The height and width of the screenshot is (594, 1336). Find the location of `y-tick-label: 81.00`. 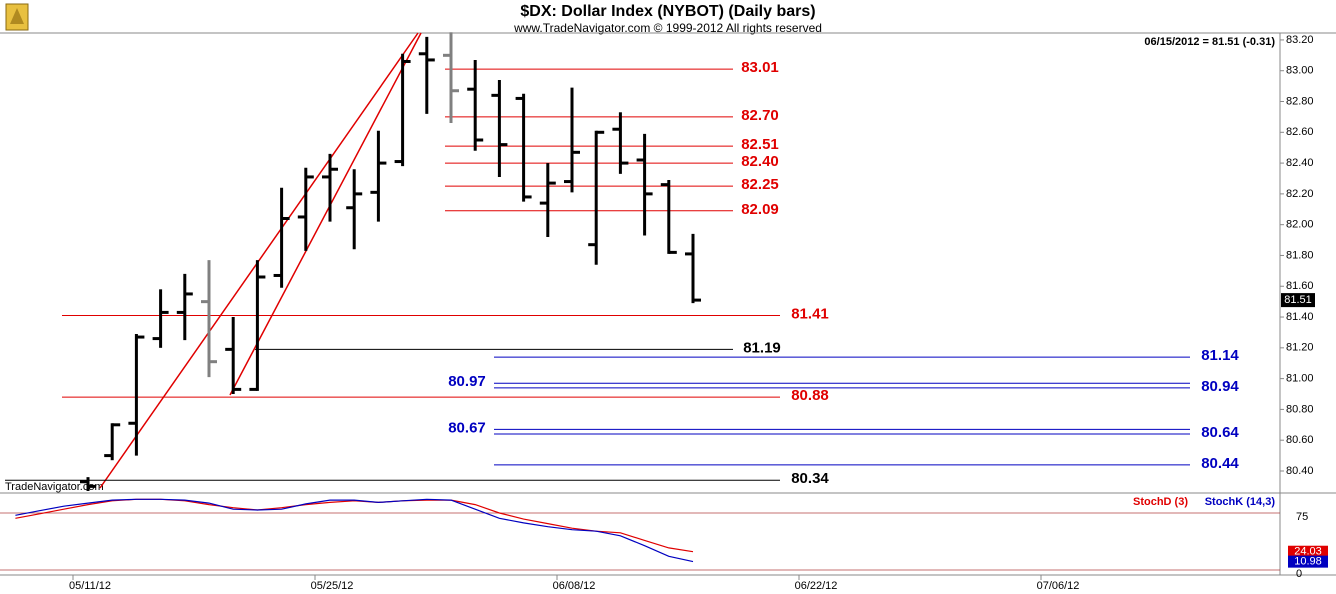

y-tick-label: 81.00 is located at coordinates (1300, 379).